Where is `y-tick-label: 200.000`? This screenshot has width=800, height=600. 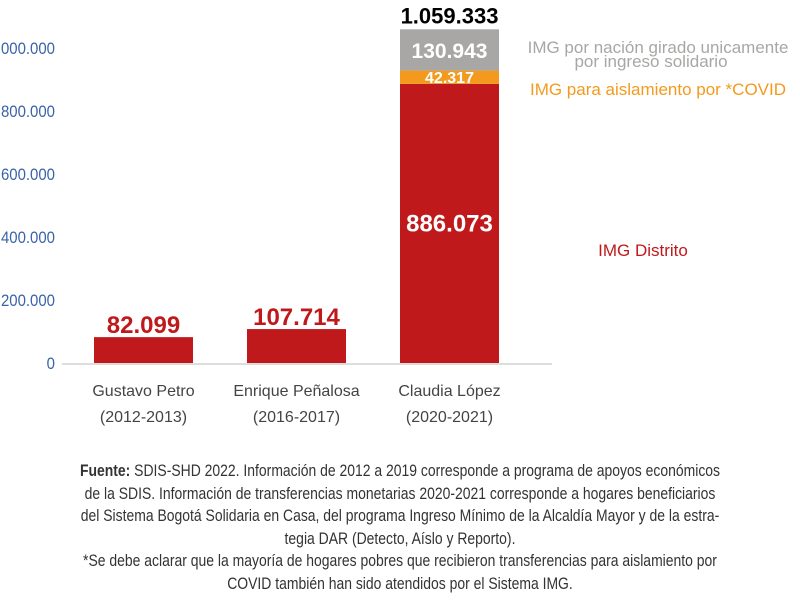 y-tick-label: 200.000 is located at coordinates (28, 301).